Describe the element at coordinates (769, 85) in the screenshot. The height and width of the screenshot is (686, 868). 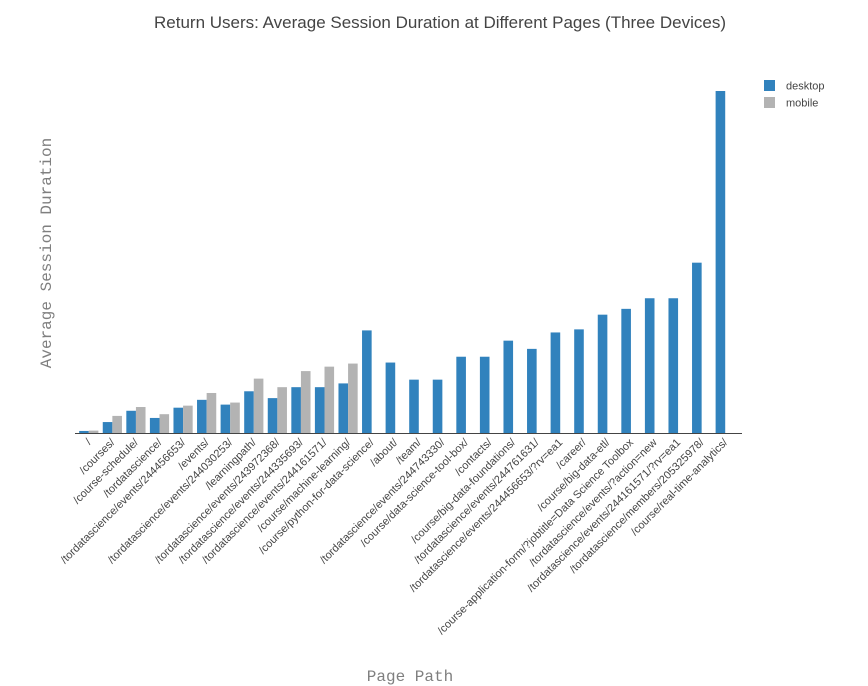
I see `legend-swatch-desktop` at that location.